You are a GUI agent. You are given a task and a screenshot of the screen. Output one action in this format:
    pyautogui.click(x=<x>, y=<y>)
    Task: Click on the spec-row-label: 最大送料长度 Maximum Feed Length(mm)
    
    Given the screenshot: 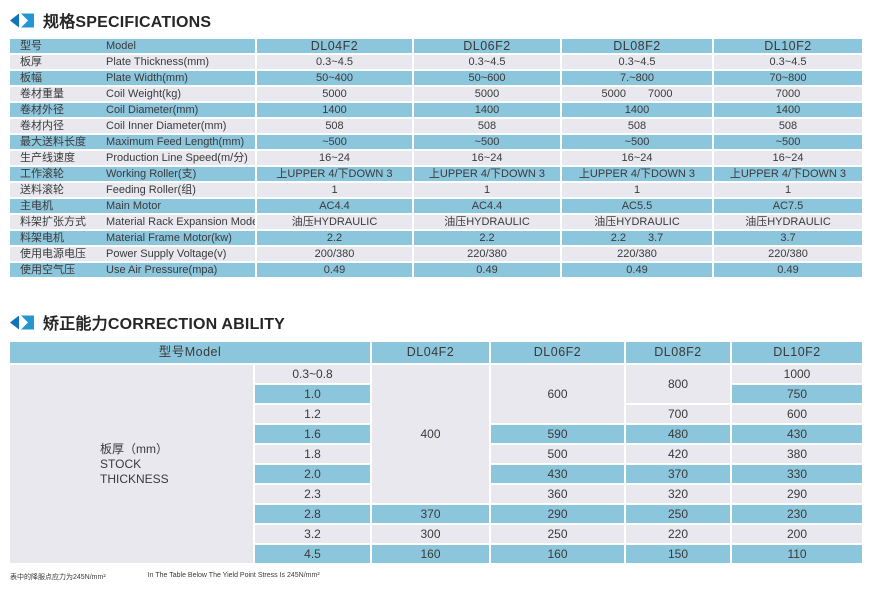 What is the action you would take?
    pyautogui.click(x=132, y=142)
    